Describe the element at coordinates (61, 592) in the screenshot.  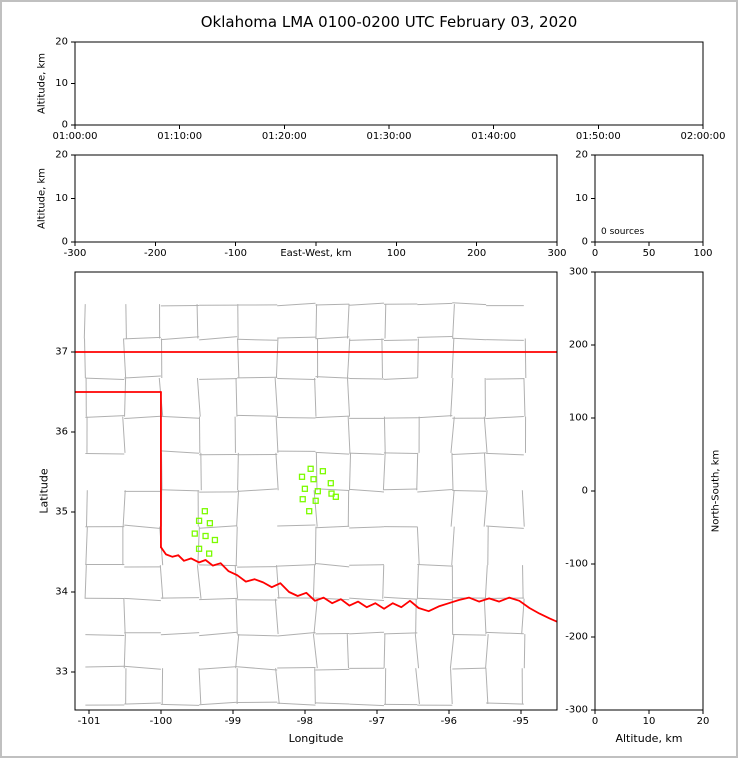
I see `svg-text: 34` at that location.